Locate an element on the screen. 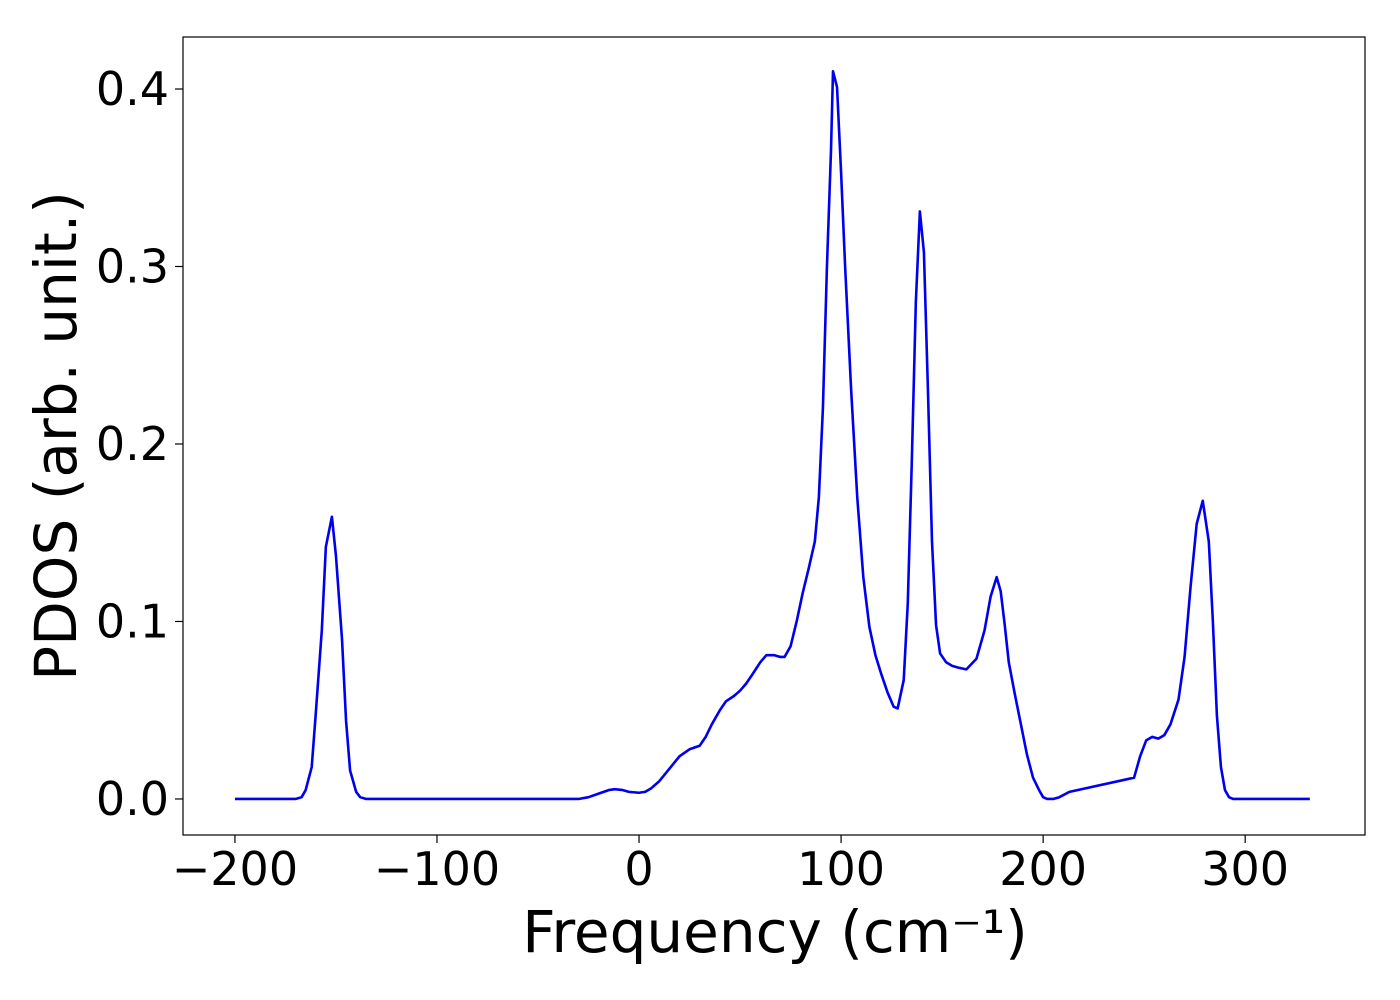 Image resolution: width=1400 pixels, height=1000 pixels. y-tick-label: 0.3 is located at coordinates (132, 266).